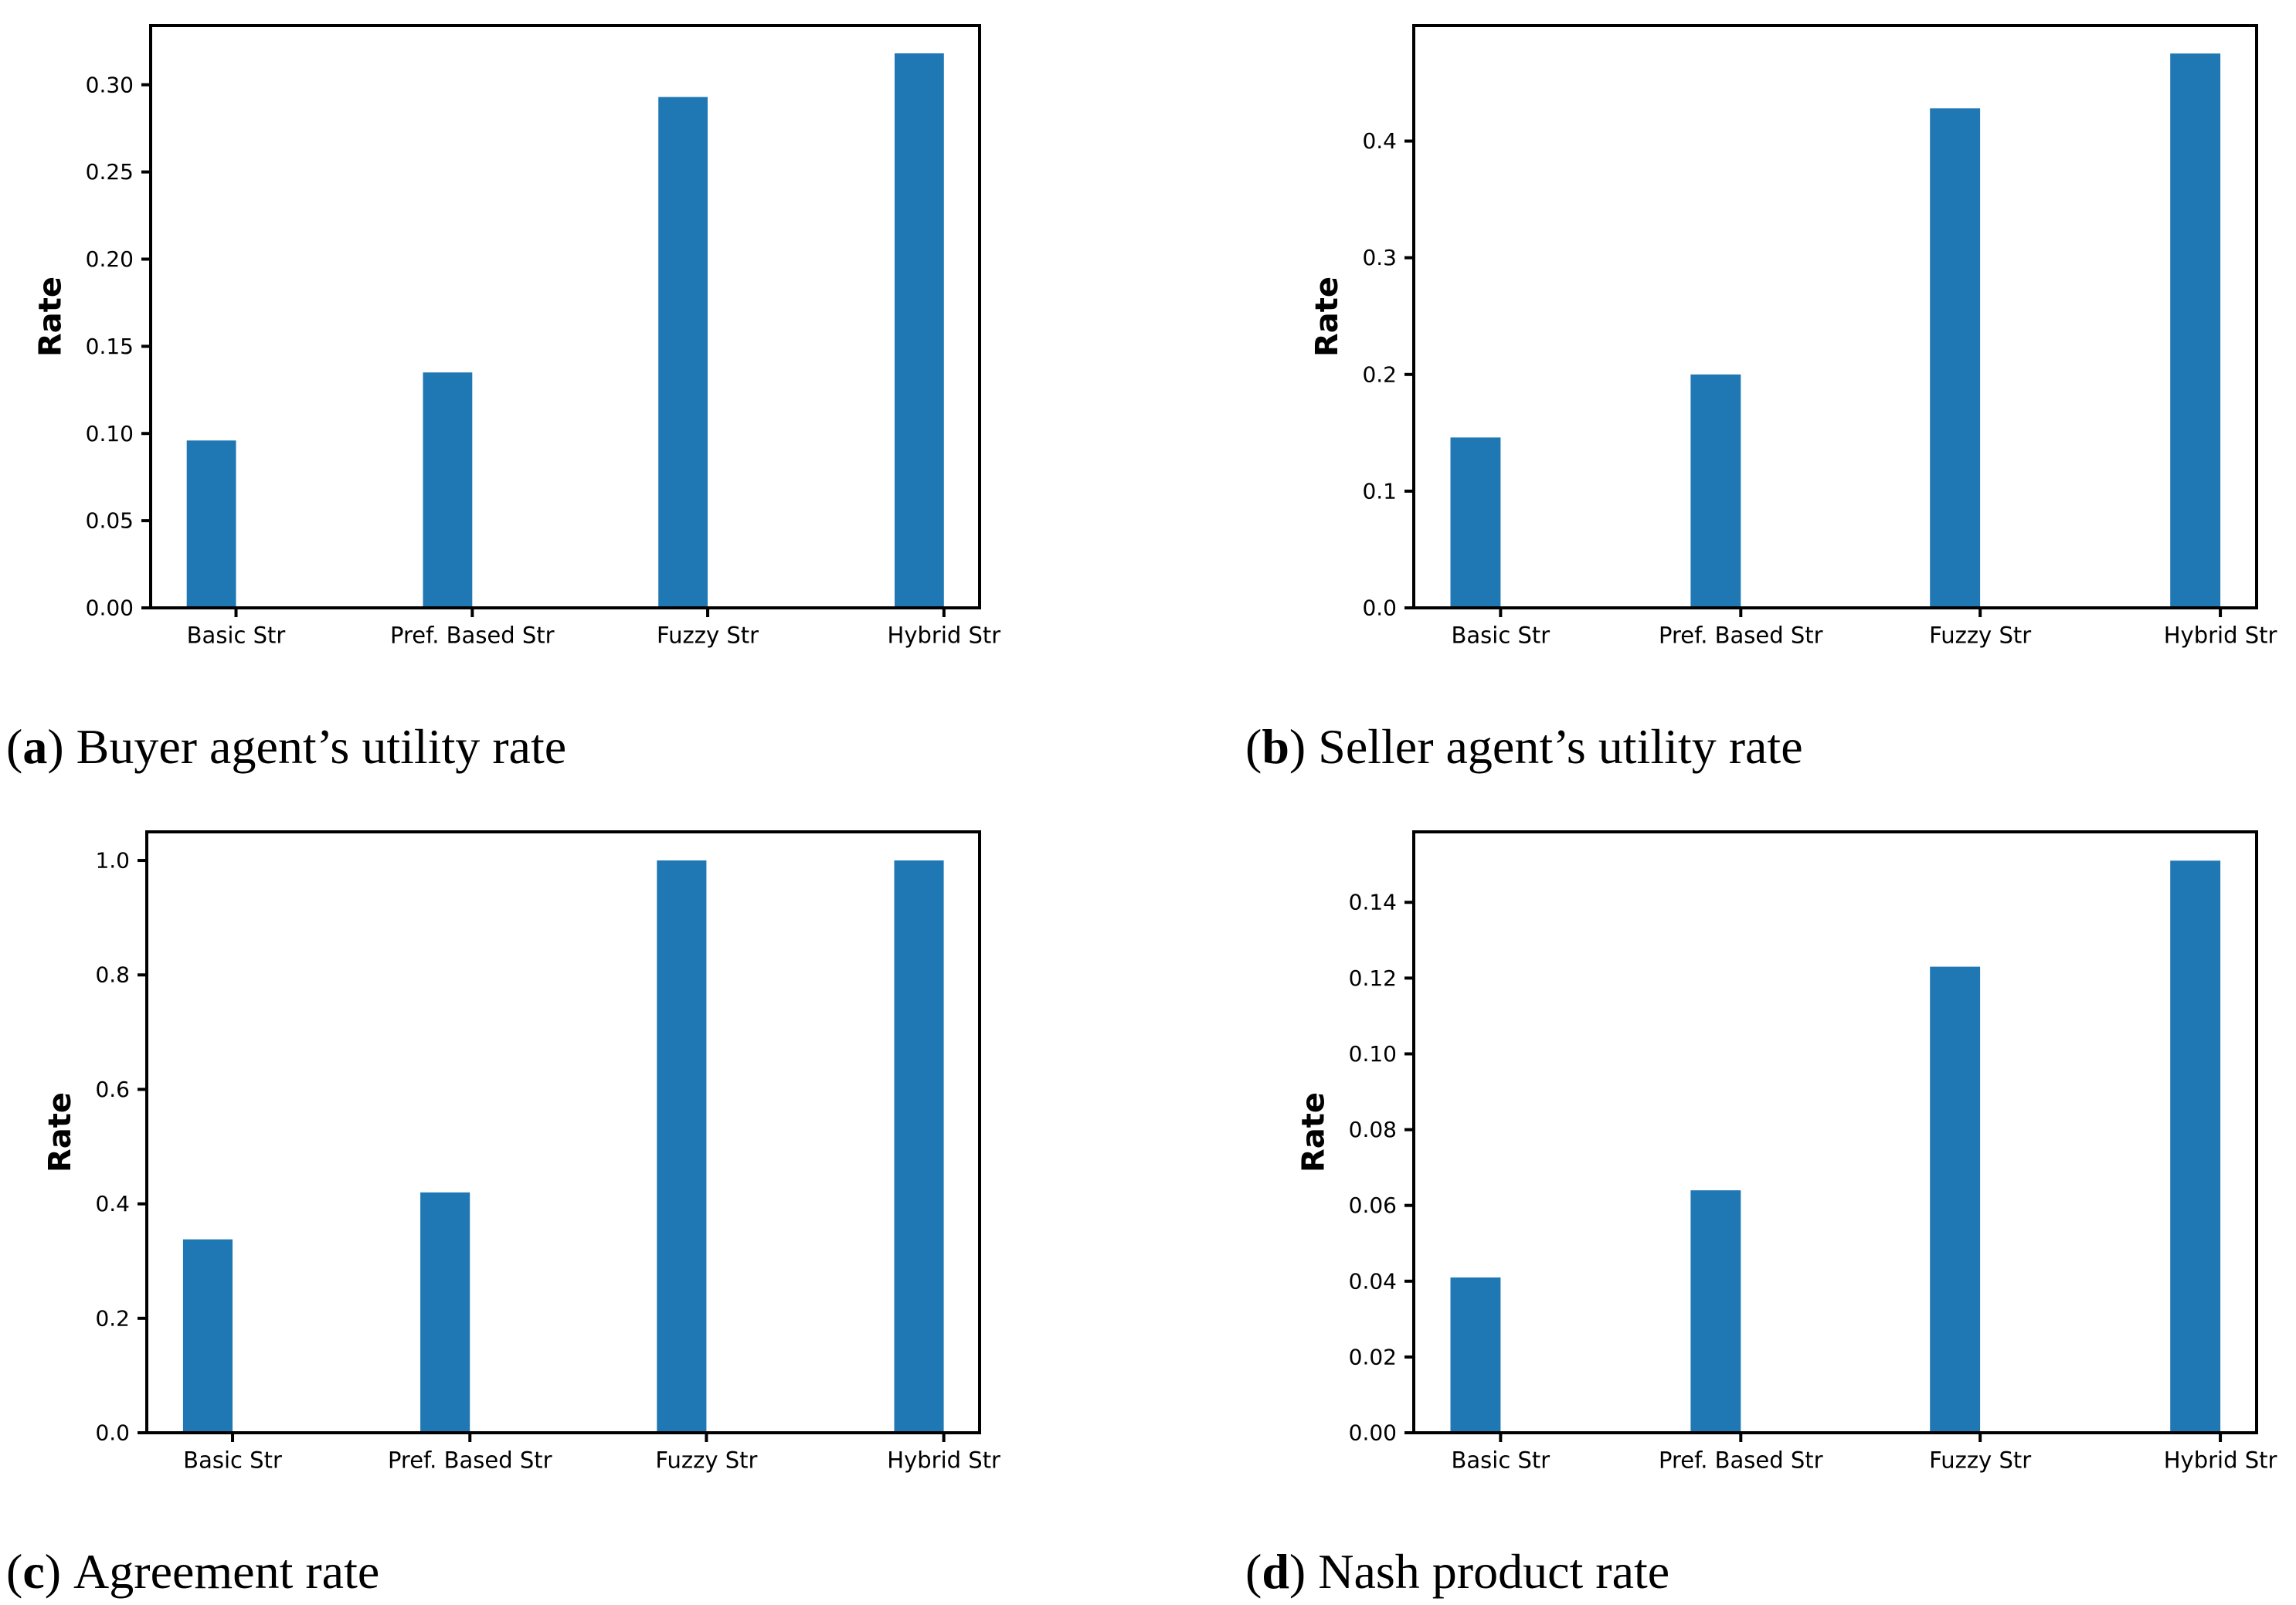 This screenshot has width=2296, height=1605. I want to click on y-tick-label: 1.0, so click(112, 861).